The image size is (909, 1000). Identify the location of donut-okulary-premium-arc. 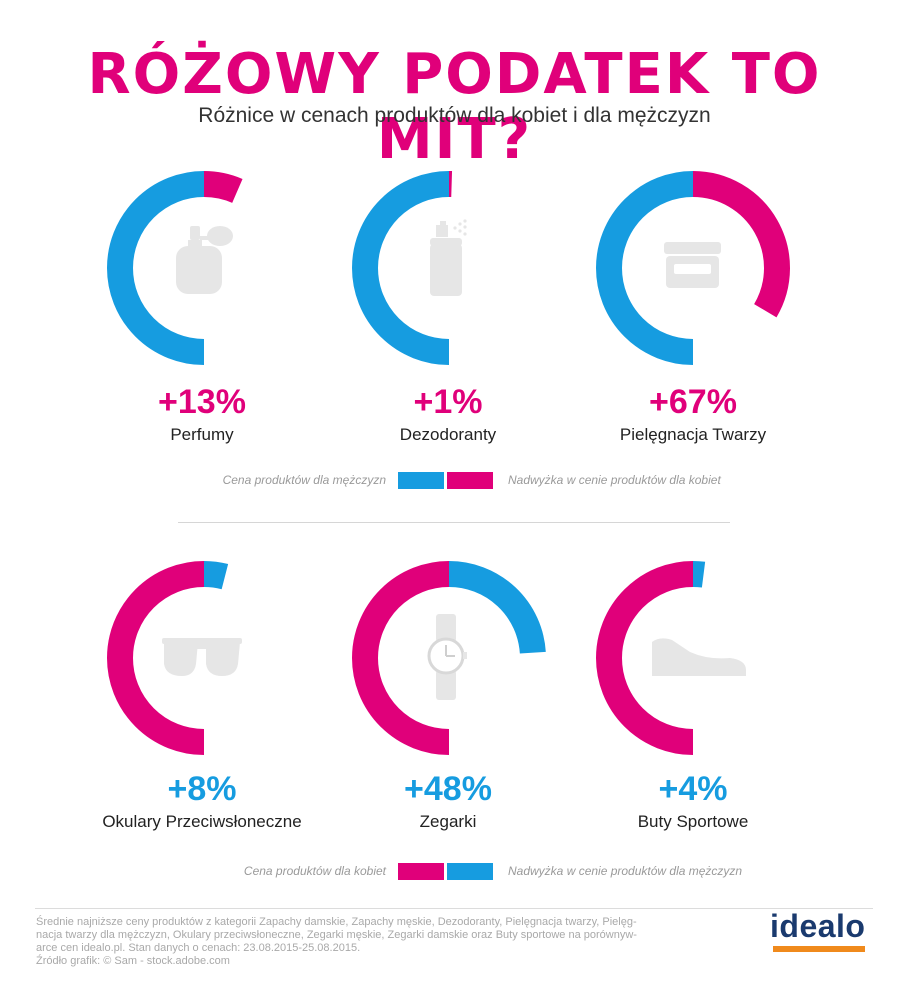
(216, 575).